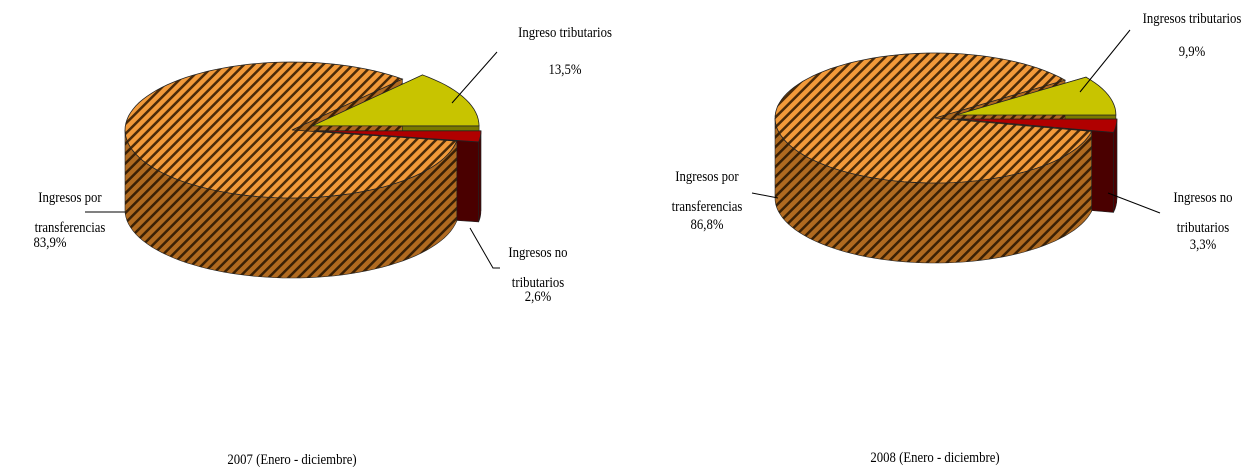 The width and height of the screenshot is (1258, 467). I want to click on value-label: 13,5%, so click(565, 70).